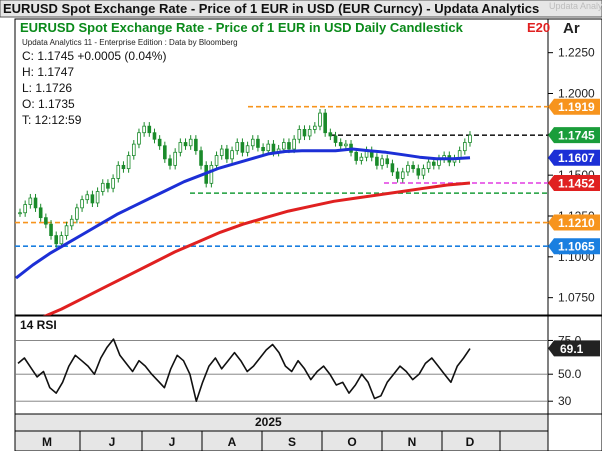  What do you see at coordinates (48, 104) in the screenshot?
I see `ohlc-open: O: 1.1735` at bounding box center [48, 104].